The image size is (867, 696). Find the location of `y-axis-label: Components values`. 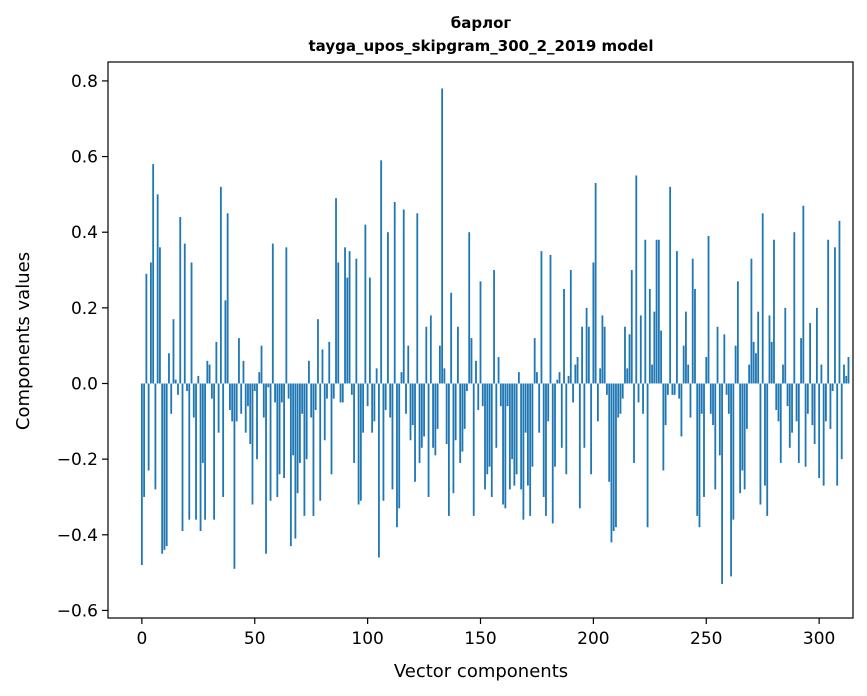

y-axis-label: Components values is located at coordinates (23, 341).